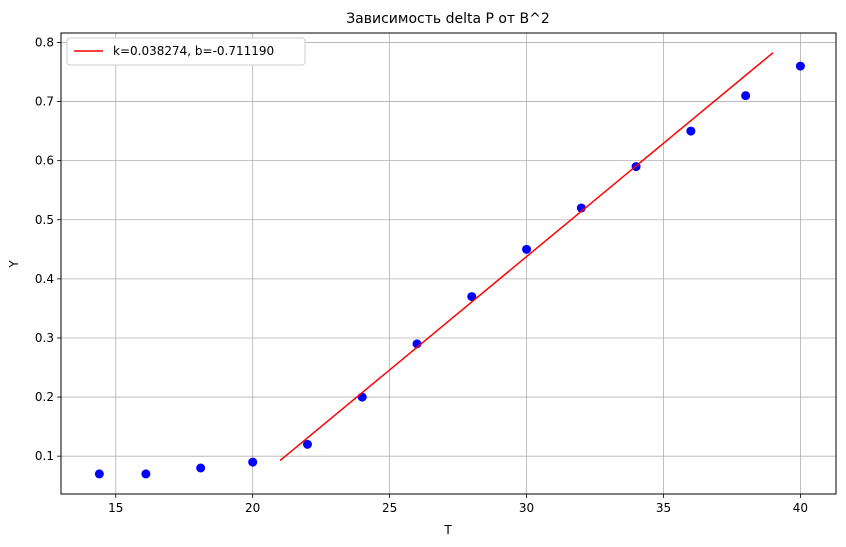 This screenshot has height=547, width=846. Describe the element at coordinates (44, 338) in the screenshot. I see `y-tick-label: 0.3` at that location.